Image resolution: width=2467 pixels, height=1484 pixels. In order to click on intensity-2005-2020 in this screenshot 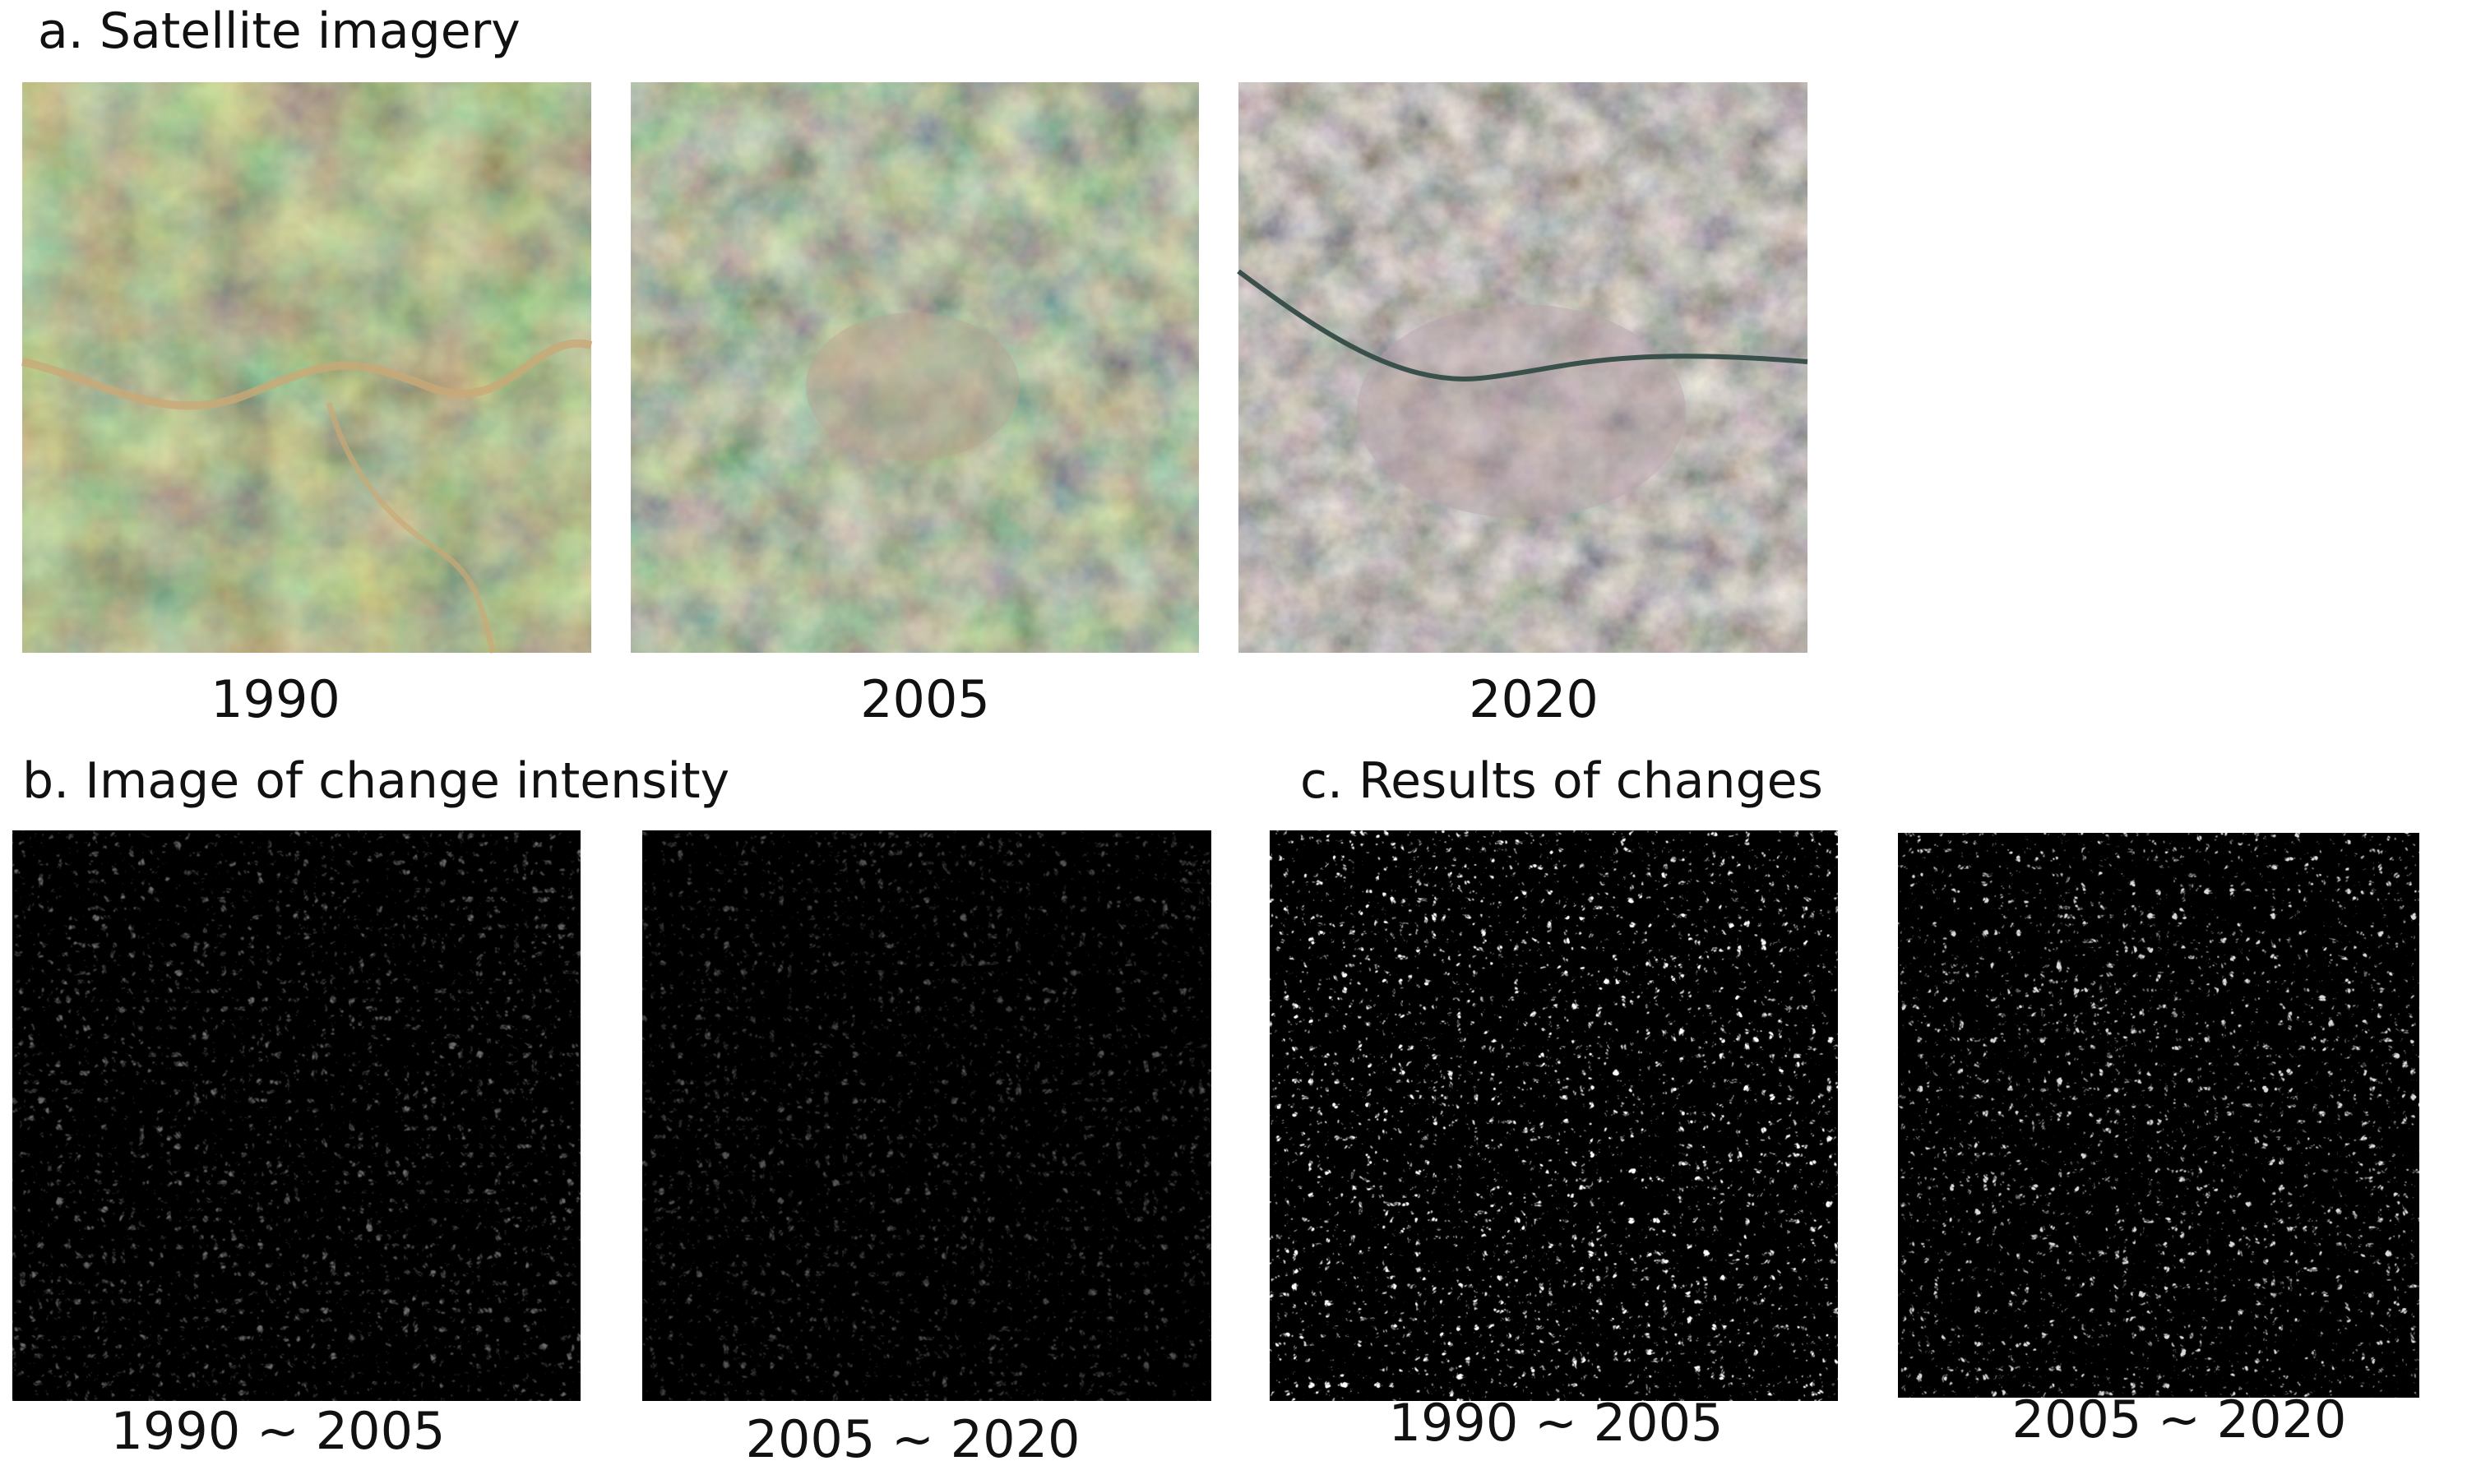, I will do `click(926, 1115)`.